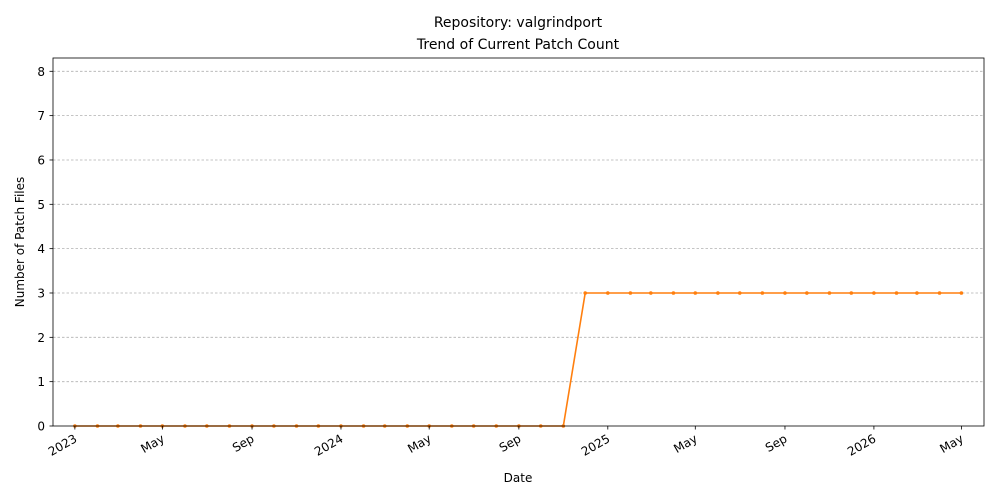 This screenshot has width=1000, height=500. What do you see at coordinates (518, 23) in the screenshot?
I see `chart-title: Repository: valgrindport` at bounding box center [518, 23].